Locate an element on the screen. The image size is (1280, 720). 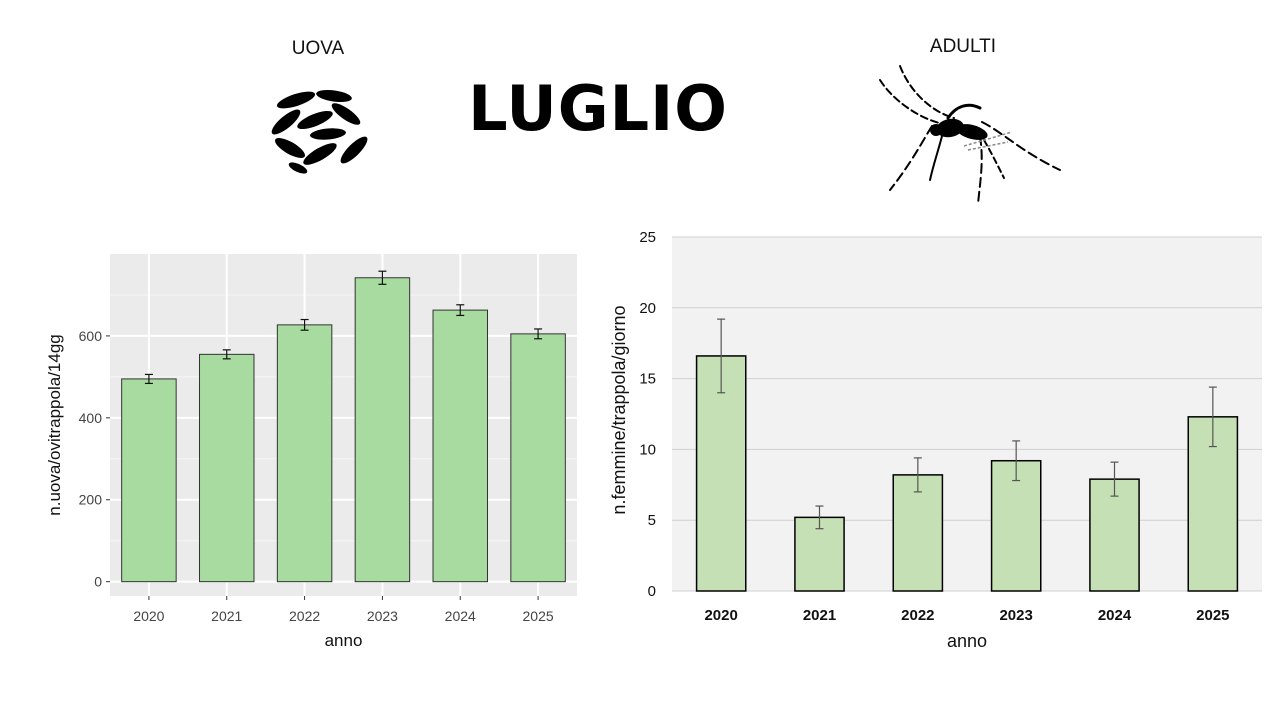
y-tick-label: 10 is located at coordinates (647, 449).